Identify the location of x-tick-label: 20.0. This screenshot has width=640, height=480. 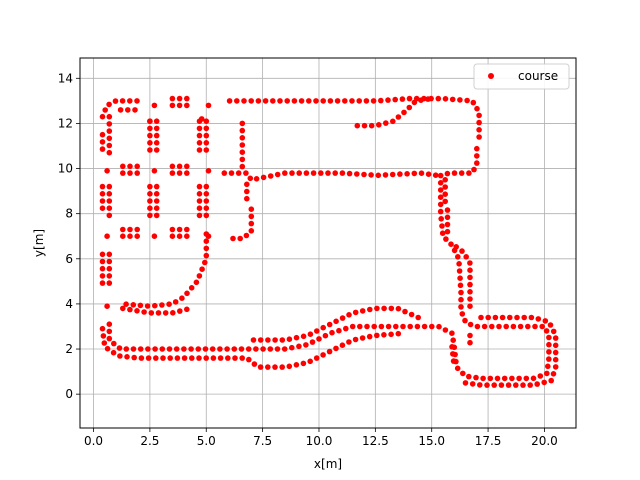
(544, 441).